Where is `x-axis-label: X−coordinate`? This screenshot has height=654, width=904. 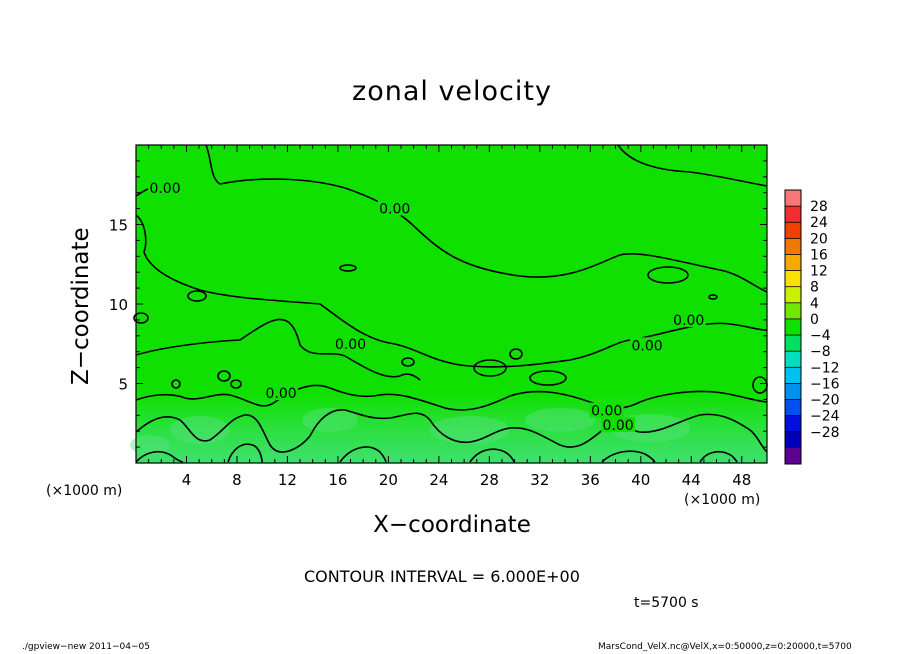 x-axis-label: X−coordinate is located at coordinates (452, 525).